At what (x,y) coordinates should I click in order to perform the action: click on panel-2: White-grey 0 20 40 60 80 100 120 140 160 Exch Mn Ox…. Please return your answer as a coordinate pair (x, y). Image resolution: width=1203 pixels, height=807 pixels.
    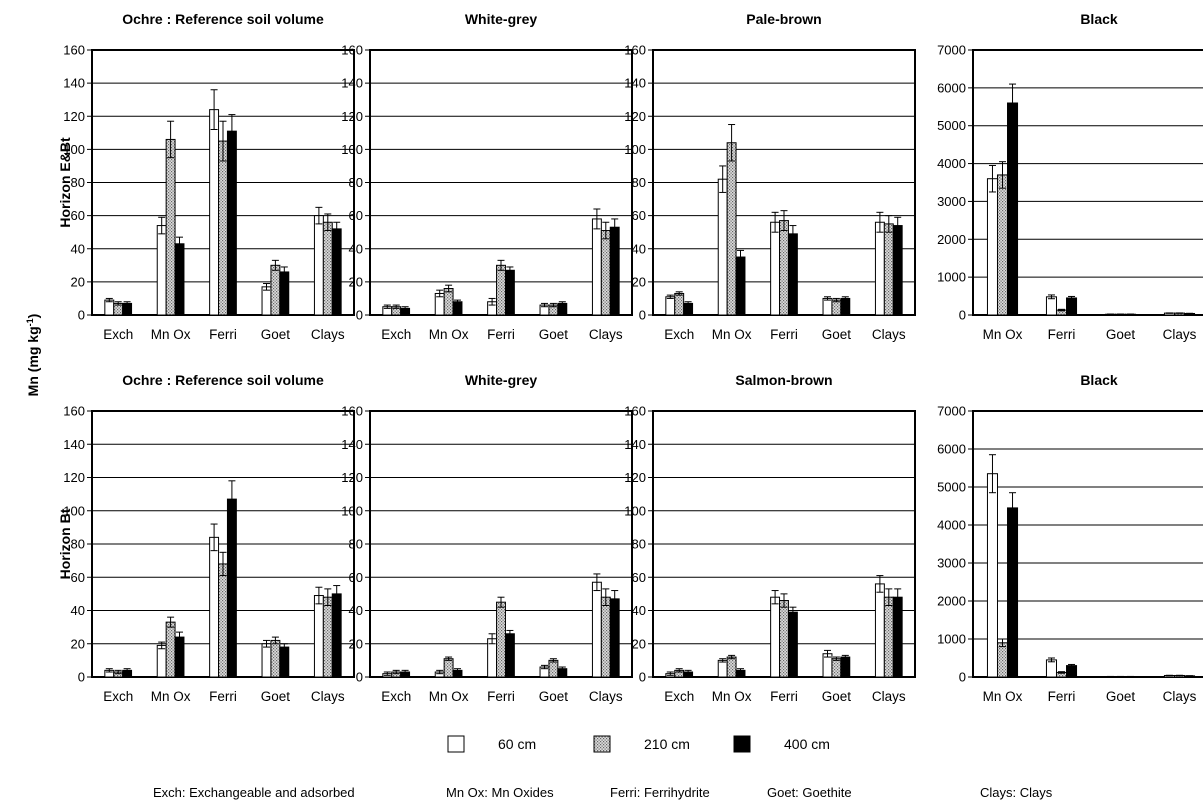
    Looking at the image, I should click on (487, 176).